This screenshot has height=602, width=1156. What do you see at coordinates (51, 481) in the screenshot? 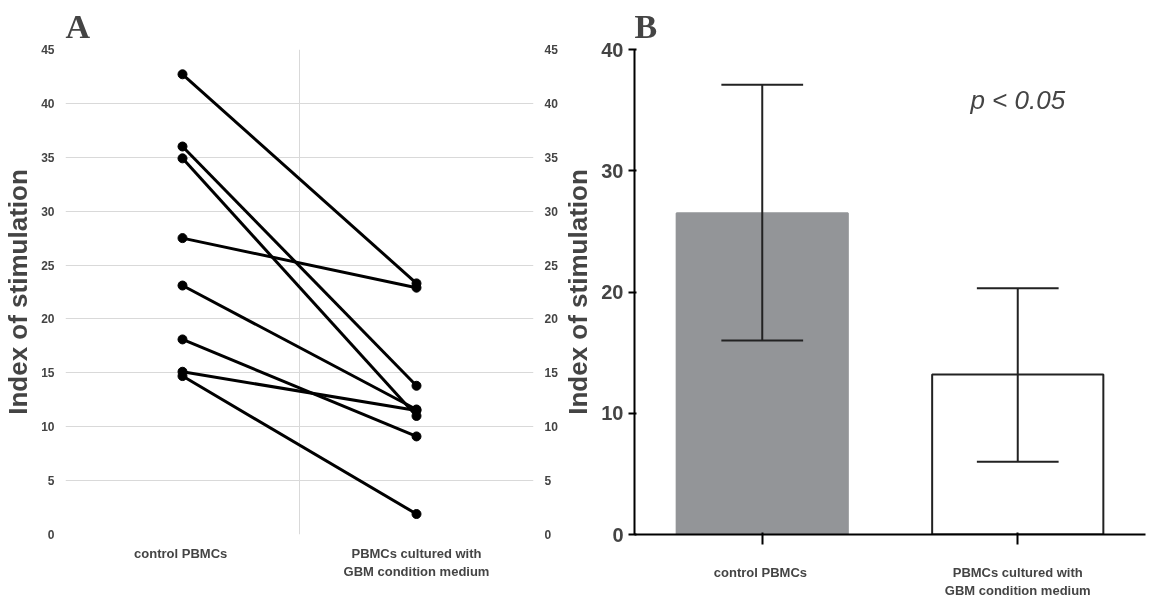
I see `y-tick-label: 5` at bounding box center [51, 481].